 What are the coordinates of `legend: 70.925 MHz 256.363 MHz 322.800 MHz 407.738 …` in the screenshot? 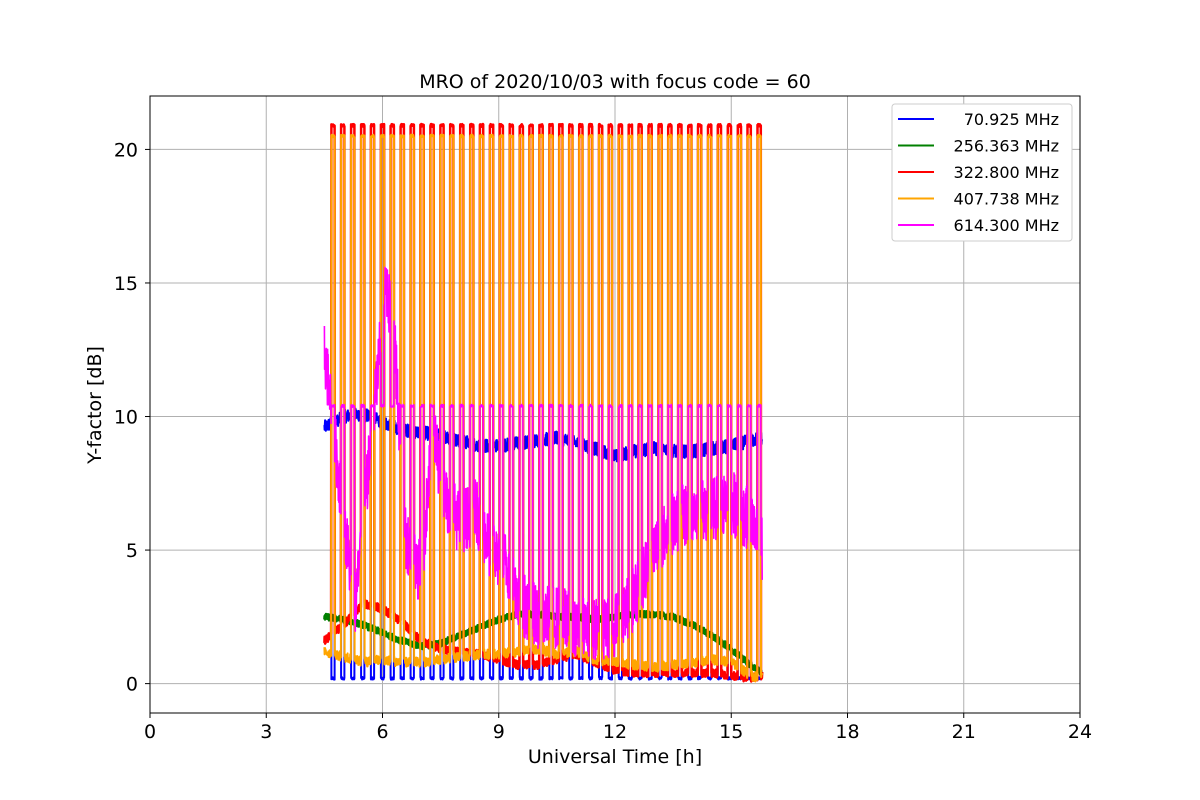 It's located at (982, 172).